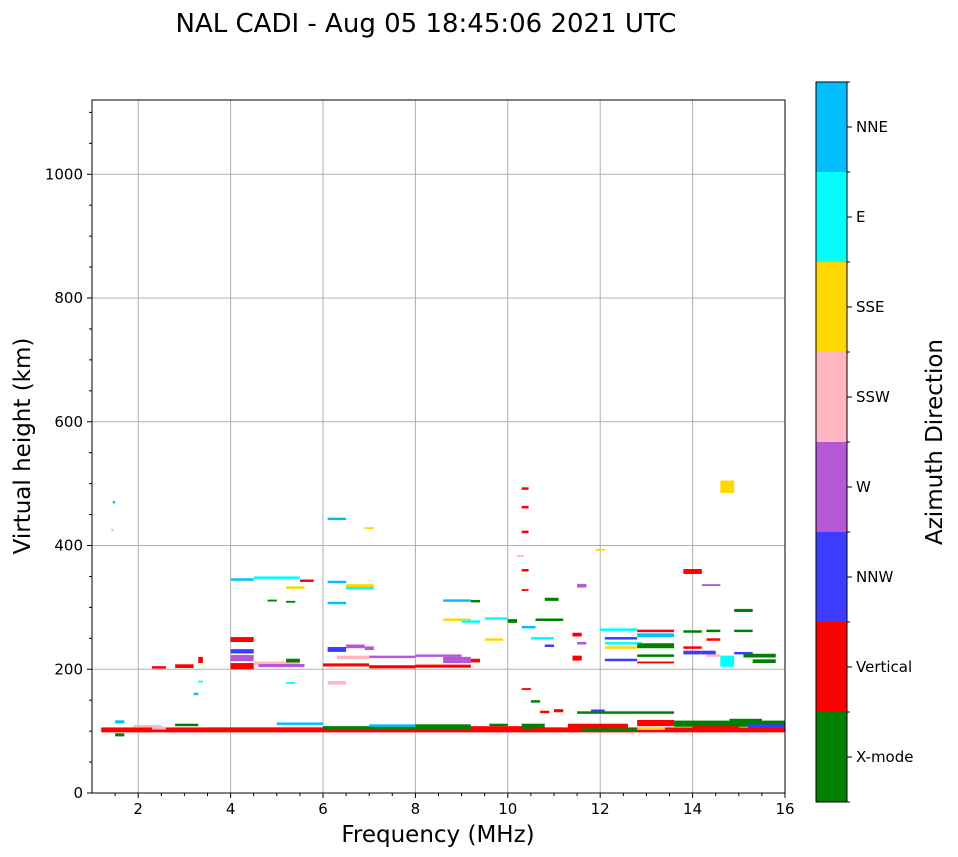  I want to click on colorbar-tick-label: SSE, so click(870, 307).